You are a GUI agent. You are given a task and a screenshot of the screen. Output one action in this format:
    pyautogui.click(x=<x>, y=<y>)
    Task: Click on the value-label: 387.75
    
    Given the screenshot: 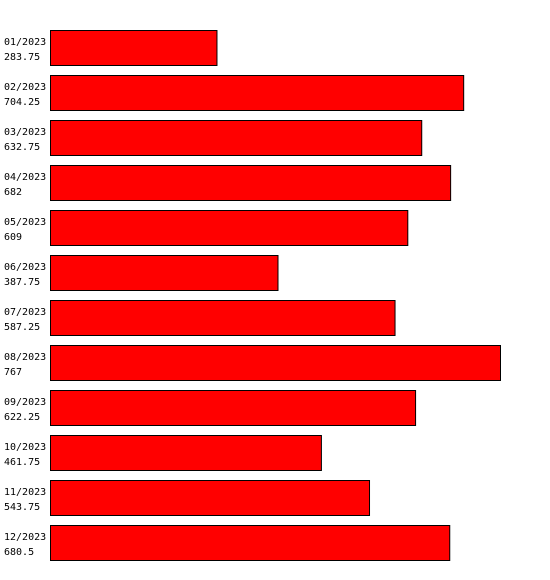 What is the action you would take?
    pyautogui.click(x=22, y=282)
    